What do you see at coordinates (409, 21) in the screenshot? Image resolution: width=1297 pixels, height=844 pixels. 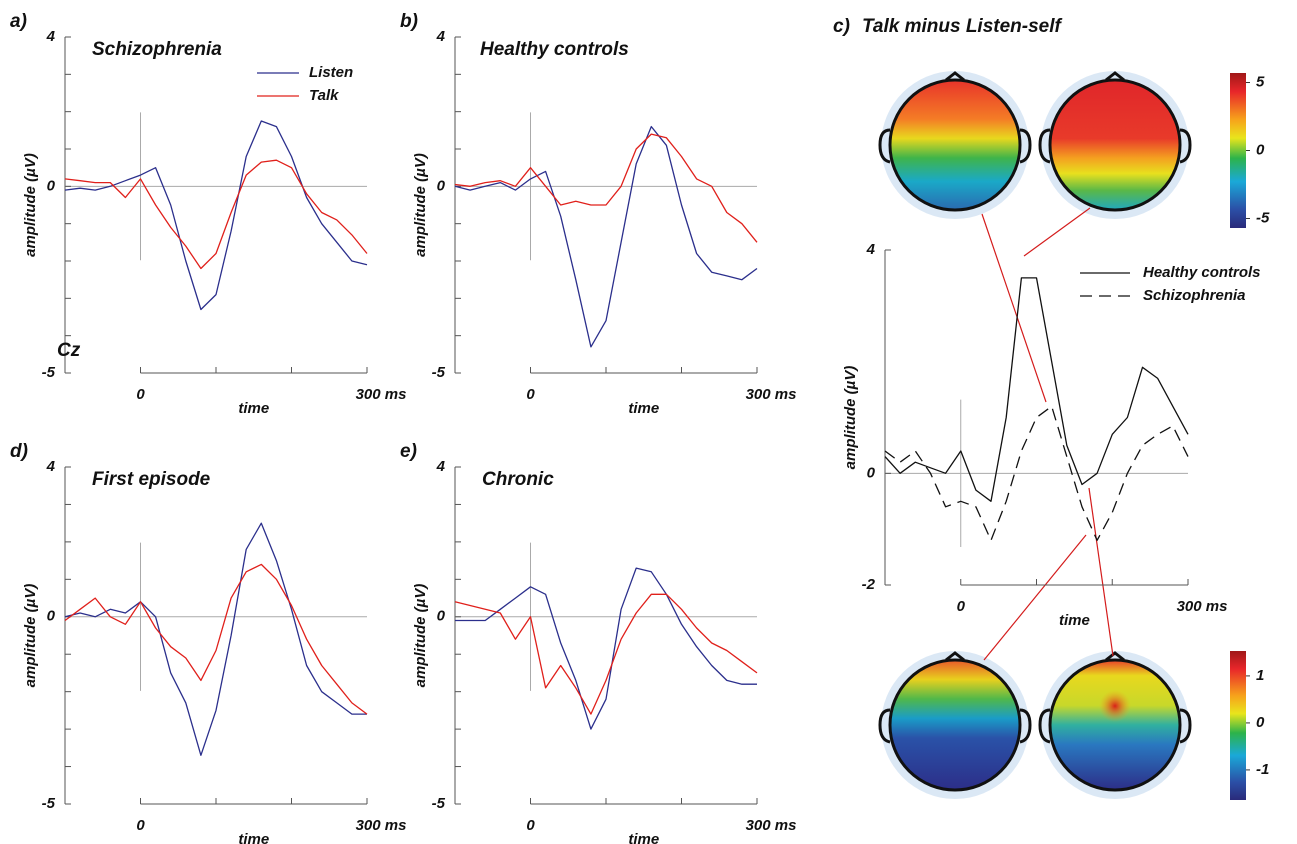 I see `panel-letter: b)` at bounding box center [409, 21].